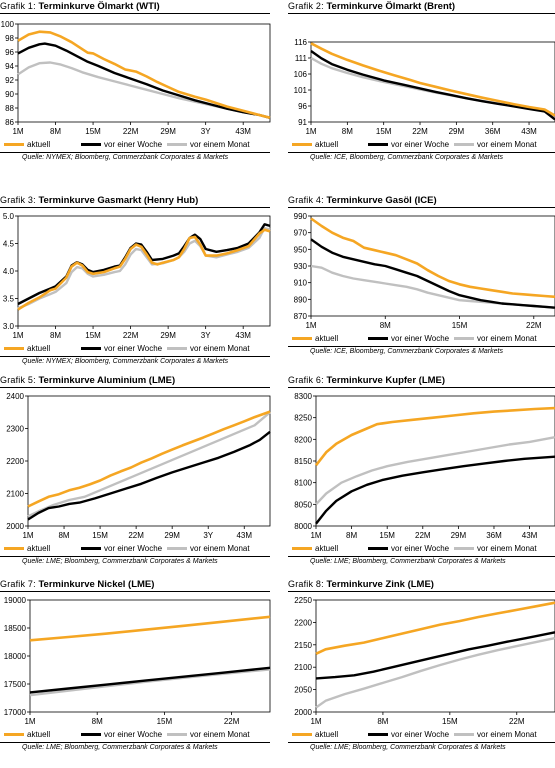 The image size is (555, 768). Describe the element at coordinates (301, 266) in the screenshot. I see `y-tick-label: 930` at that location.